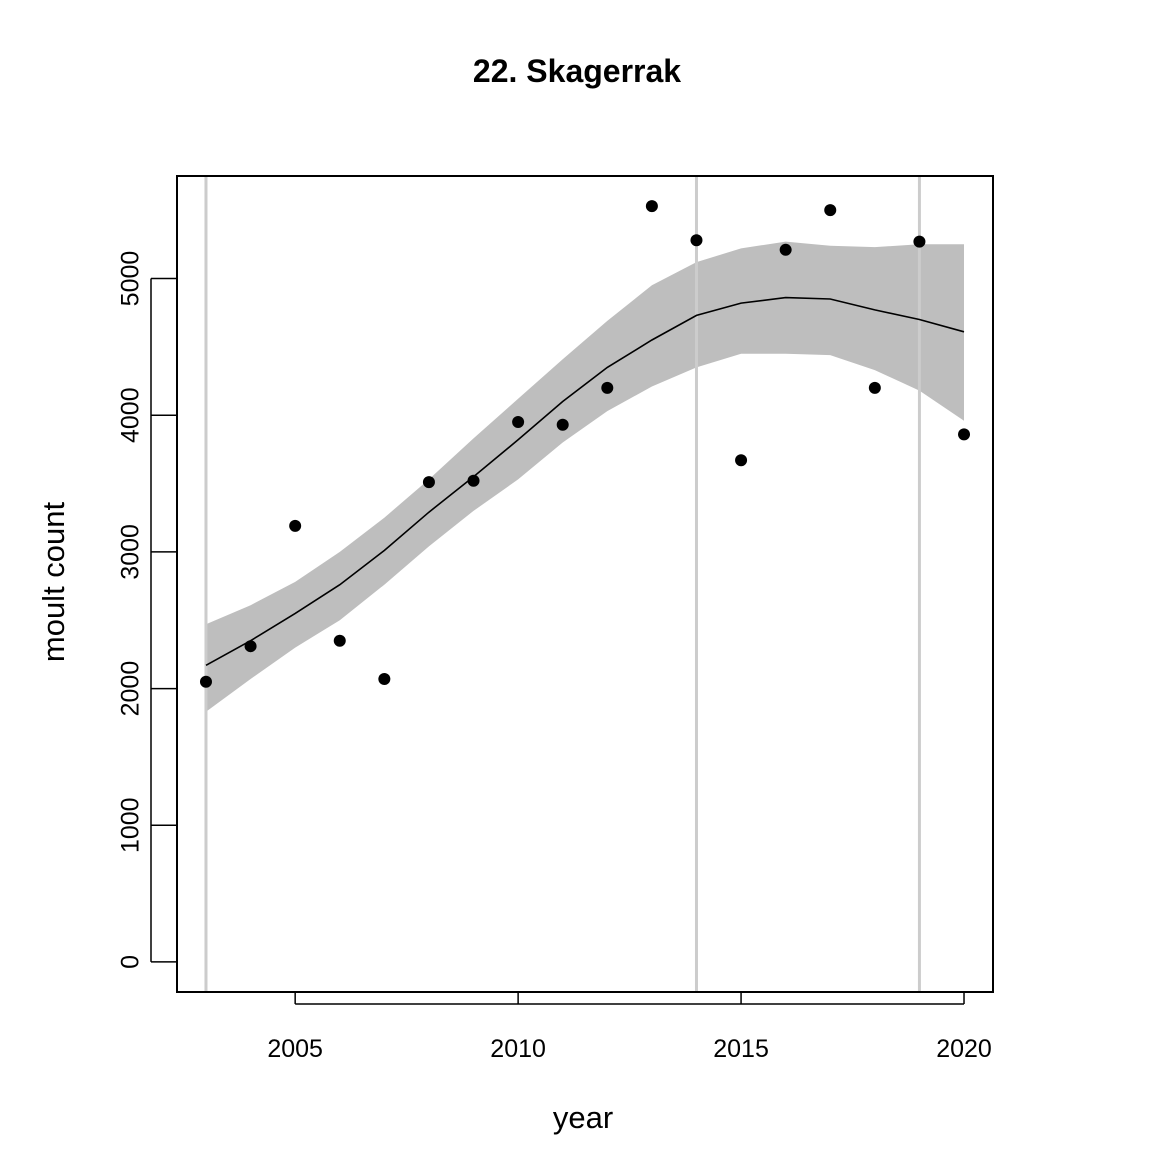 Image resolution: width=1170 pixels, height=1170 pixels. I want to click on y-tick-label: 0, so click(131, 962).